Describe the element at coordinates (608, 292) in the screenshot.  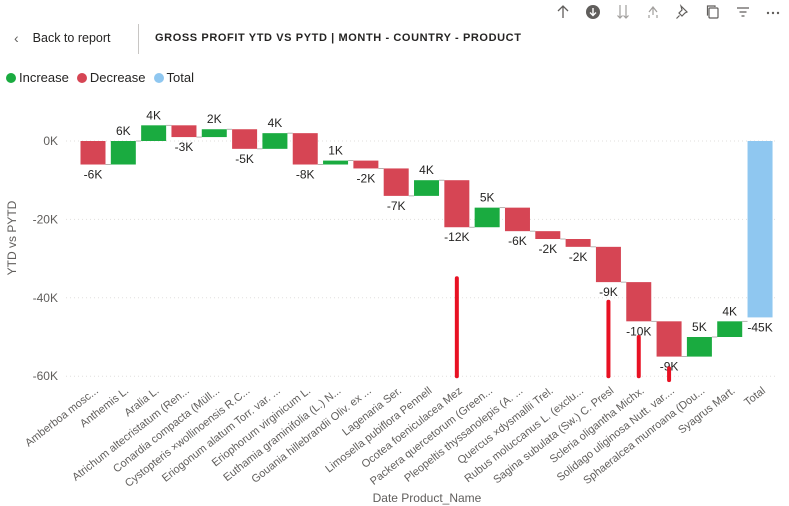
I see `data-label: -9K` at that location.